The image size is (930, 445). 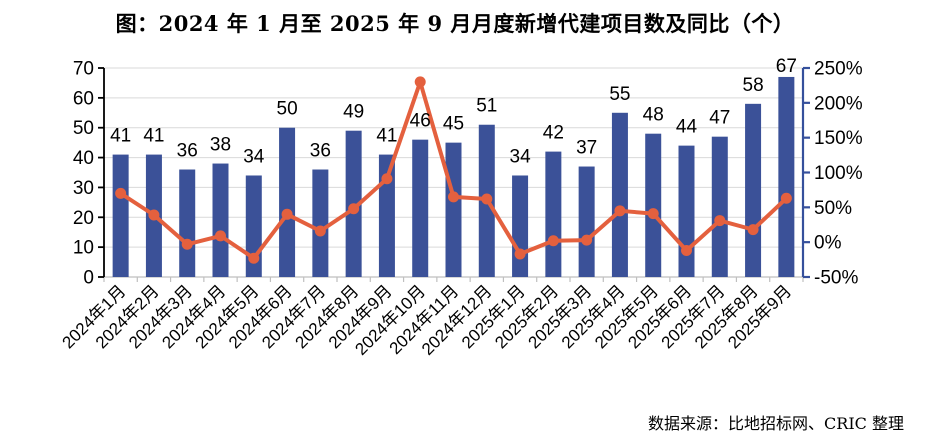 I want to click on bar-2024年3月, so click(x=187, y=223).